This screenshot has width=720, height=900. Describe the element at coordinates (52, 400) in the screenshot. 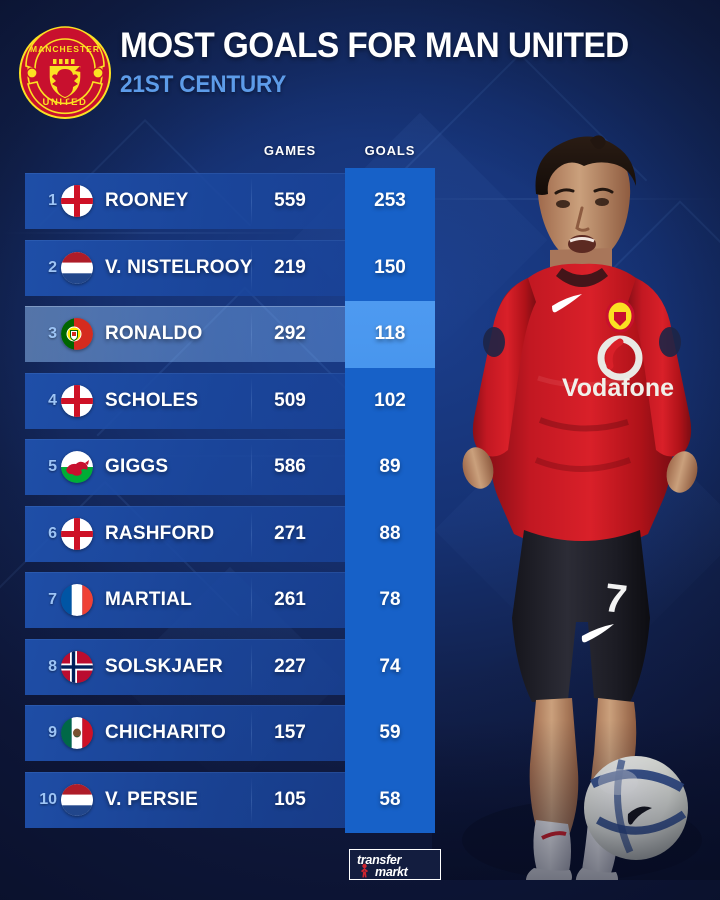

I see `row-rank: 4` at that location.